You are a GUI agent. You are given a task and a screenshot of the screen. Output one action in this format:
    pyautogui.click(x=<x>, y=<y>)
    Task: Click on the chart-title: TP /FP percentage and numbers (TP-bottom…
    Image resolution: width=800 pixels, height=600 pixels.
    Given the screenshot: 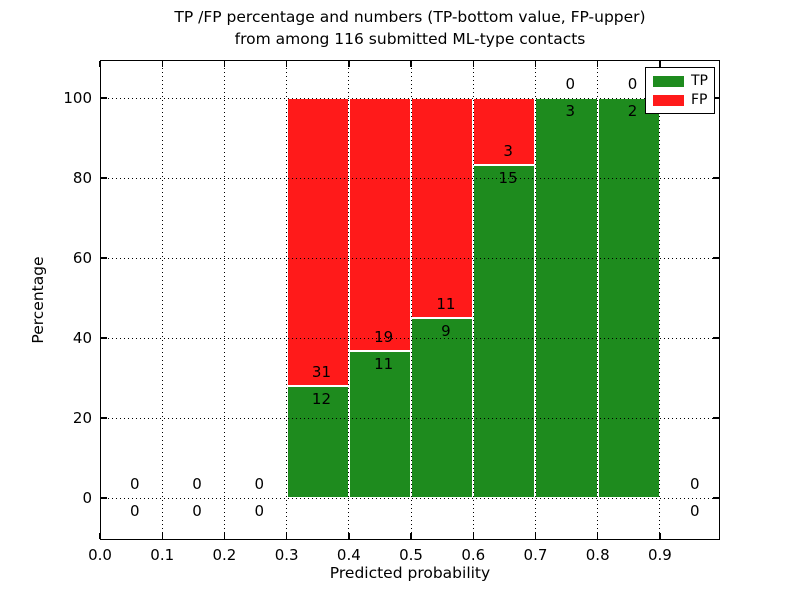 What is the action you would take?
    pyautogui.click(x=410, y=28)
    